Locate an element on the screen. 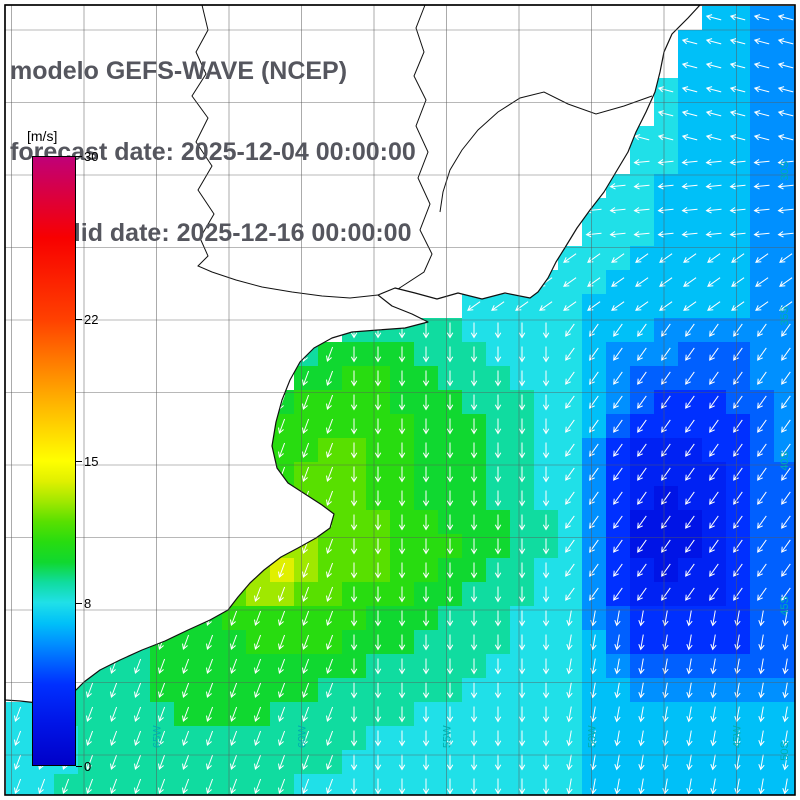 This screenshot has height=800, width=800. colorbar-tick-label: 0 is located at coordinates (88, 766).